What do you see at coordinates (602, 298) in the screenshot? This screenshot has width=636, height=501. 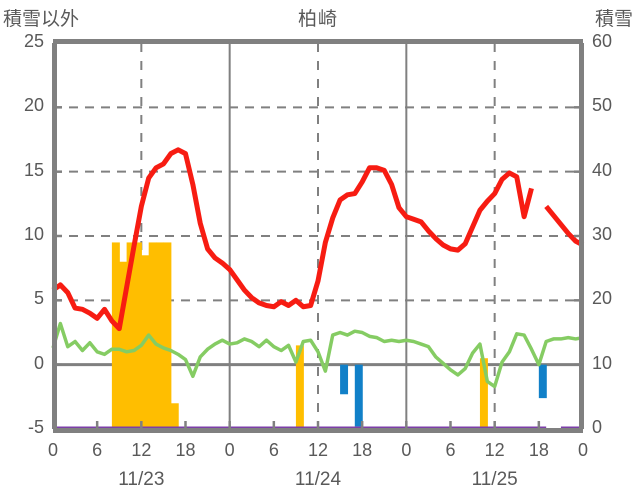 I see `y-axis-tick-right: 20` at bounding box center [602, 298].